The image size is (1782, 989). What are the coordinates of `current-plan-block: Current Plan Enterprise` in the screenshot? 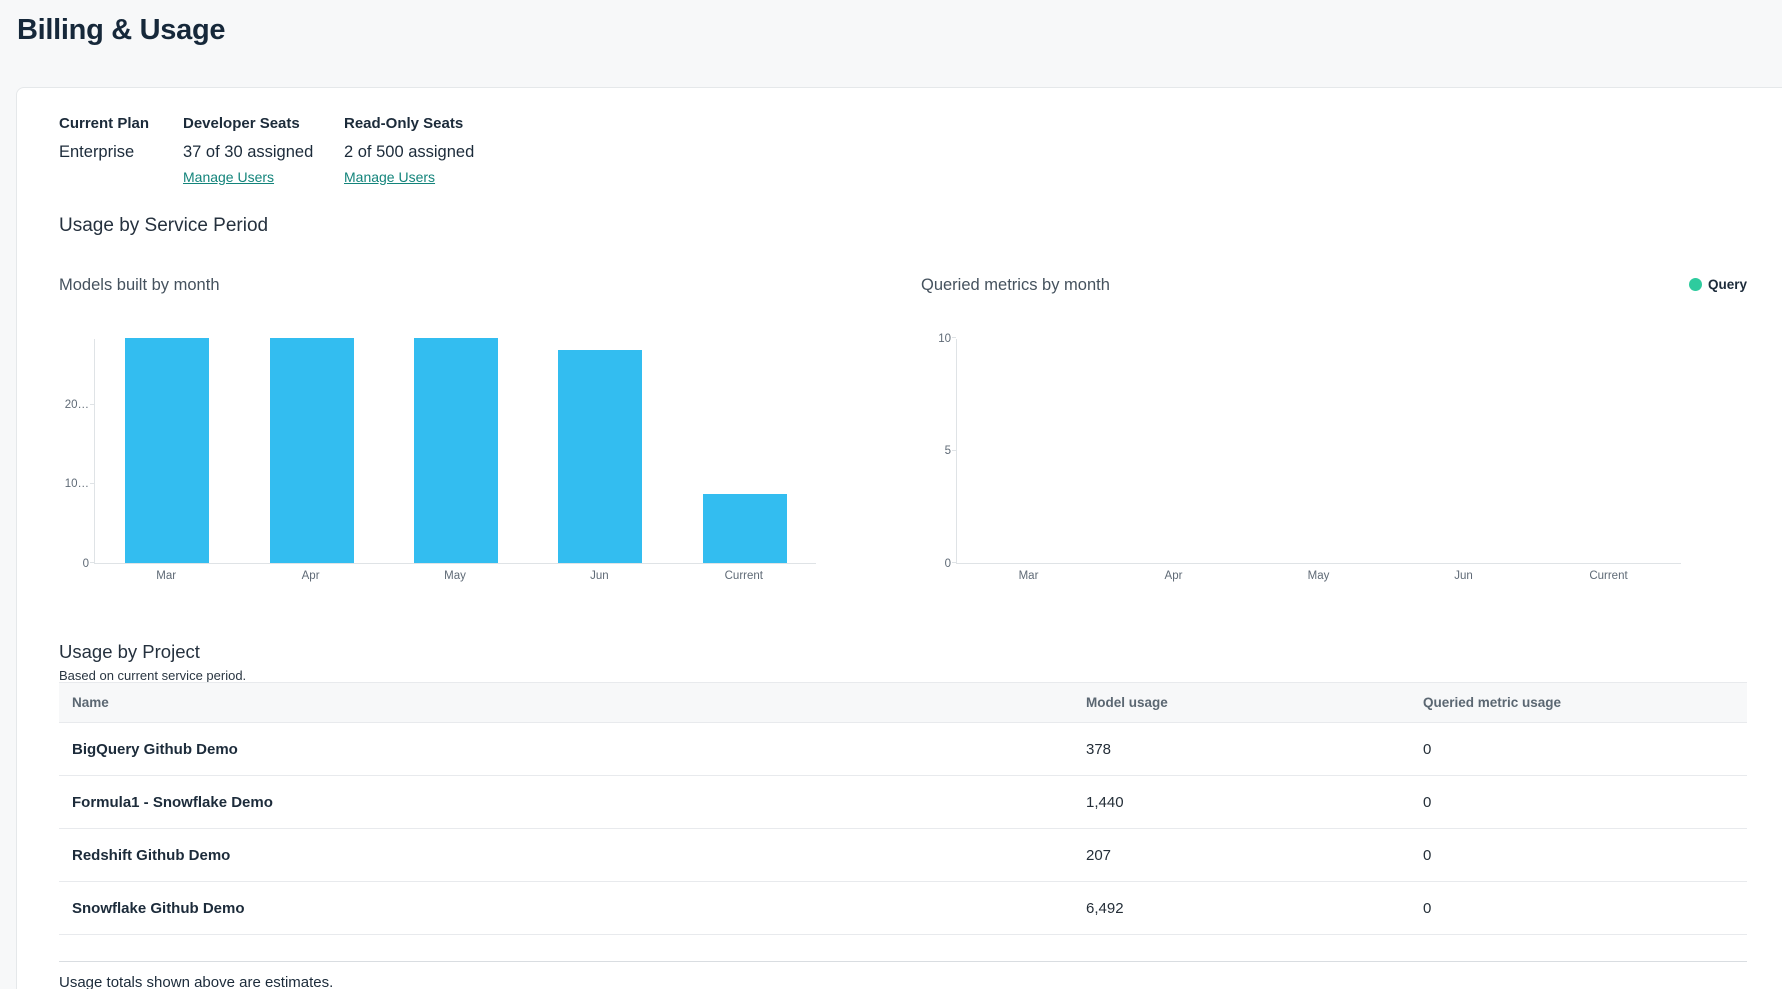 It's located at (104, 138).